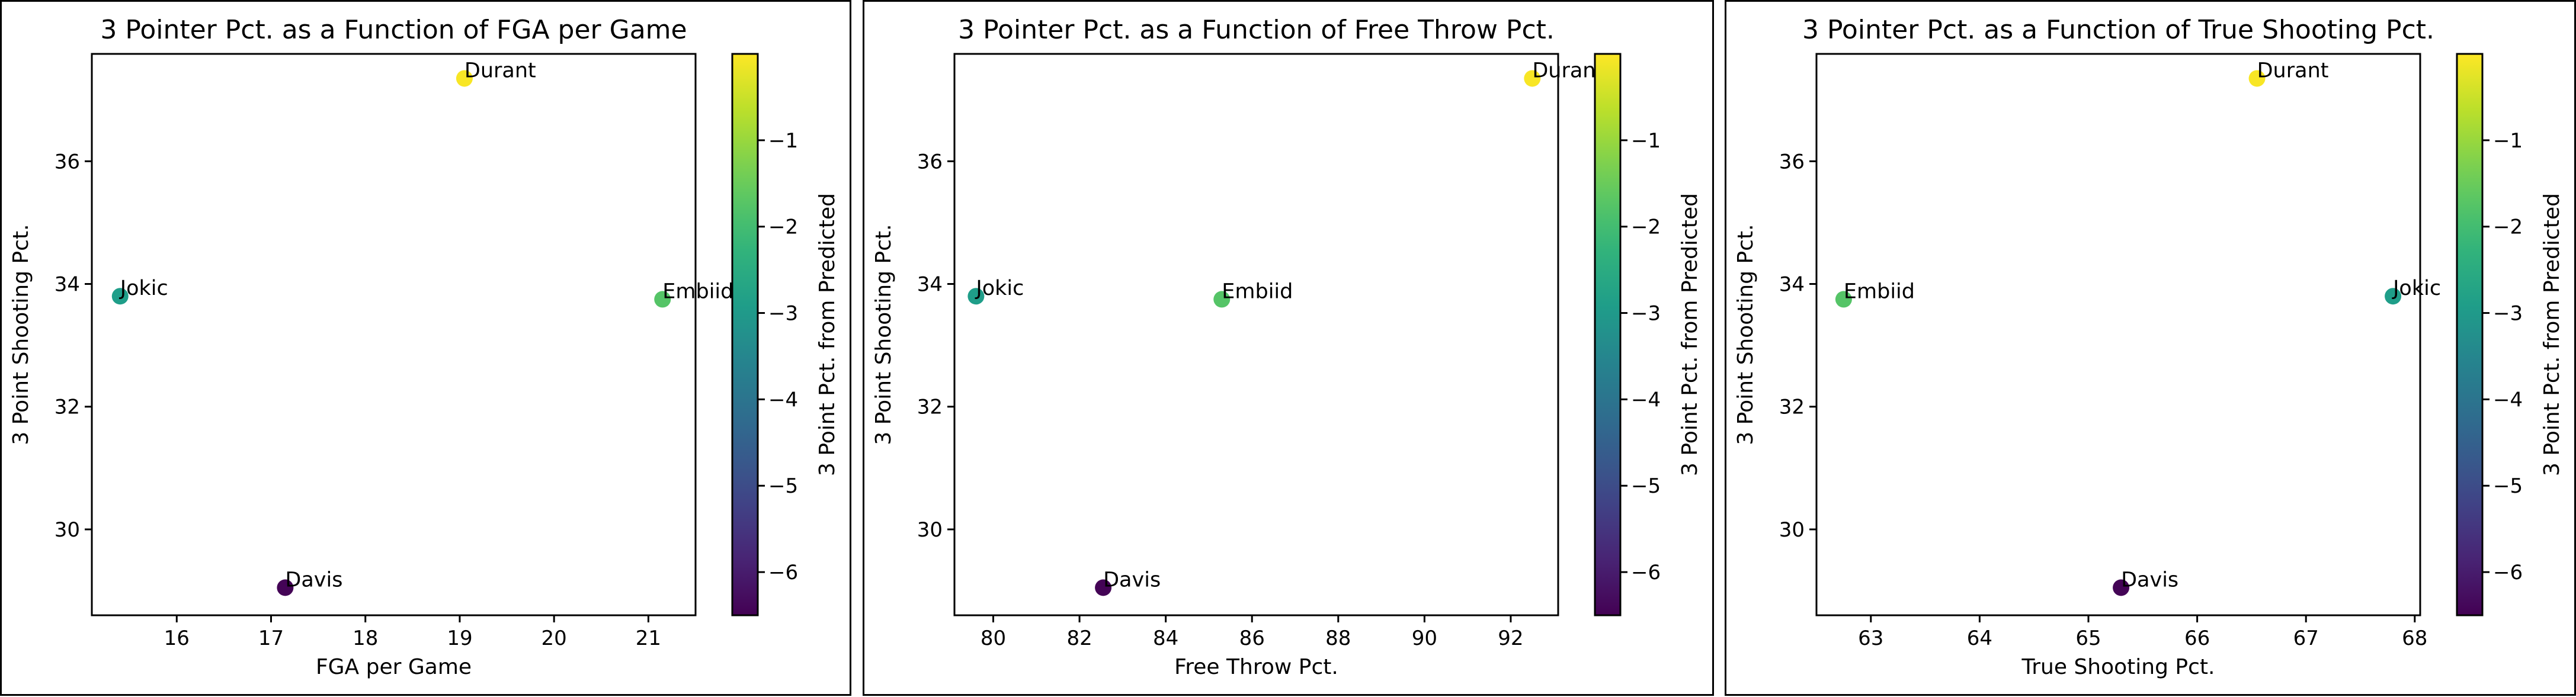 The height and width of the screenshot is (697, 2576). Describe the element at coordinates (2197, 638) in the screenshot. I see `x-tick-label: 66` at that location.